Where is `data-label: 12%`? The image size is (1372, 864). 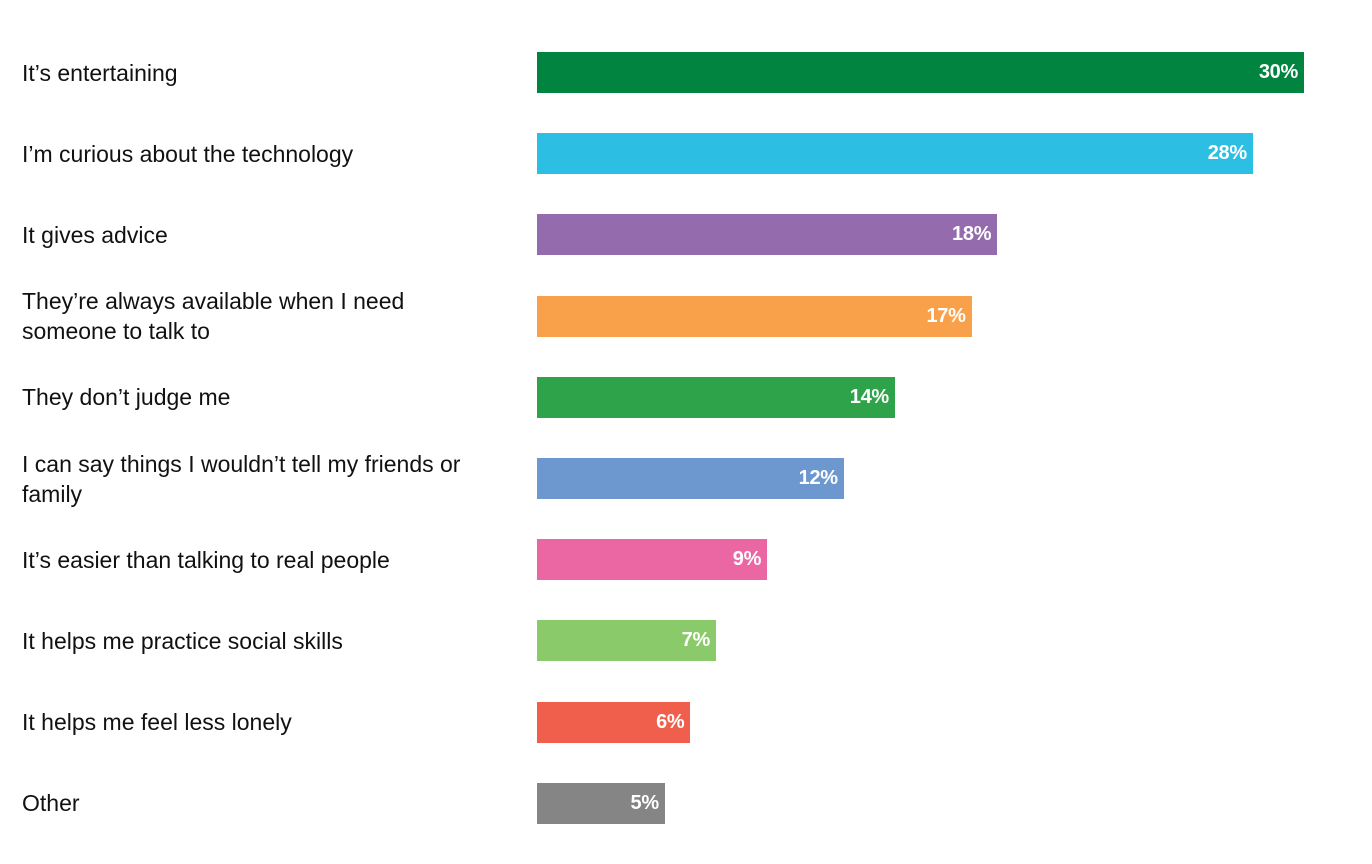 data-label: 12% is located at coordinates (818, 478).